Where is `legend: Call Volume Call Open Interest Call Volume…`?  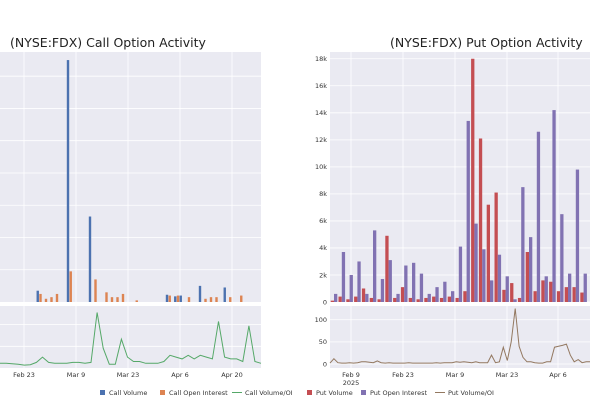
legend: Call Volume Call Open Interest Call Volume… is located at coordinates (297, 393).